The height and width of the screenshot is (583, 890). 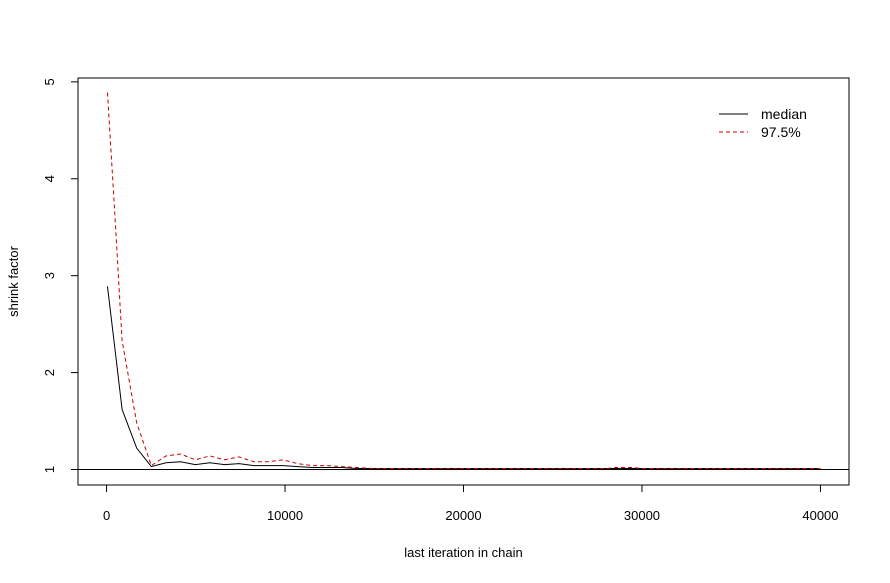 What do you see at coordinates (463, 552) in the screenshot?
I see `x-axis-title: last iteration in chain` at bounding box center [463, 552].